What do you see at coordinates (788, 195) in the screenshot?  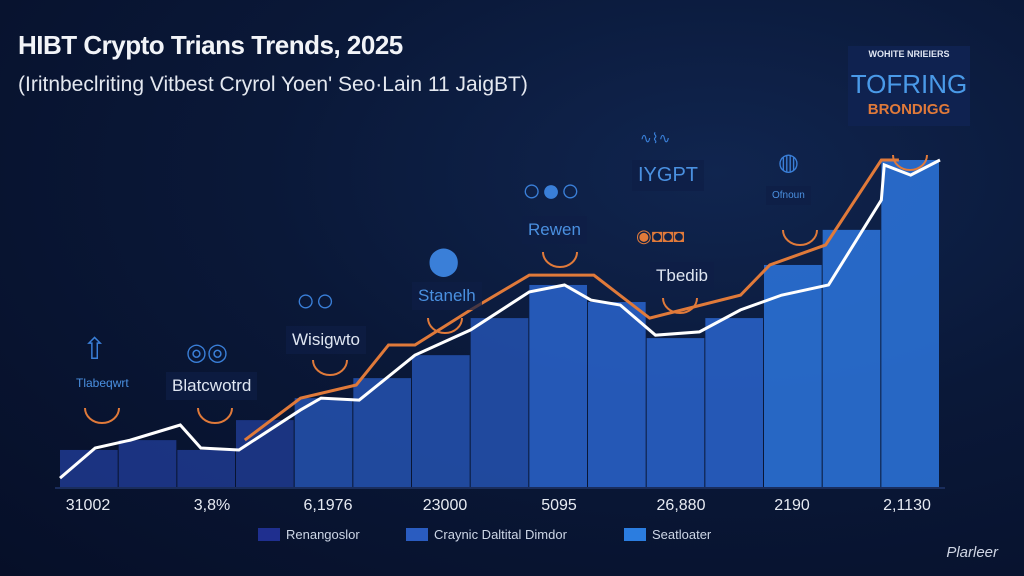 I see `annotation-label: Ofnoun` at bounding box center [788, 195].